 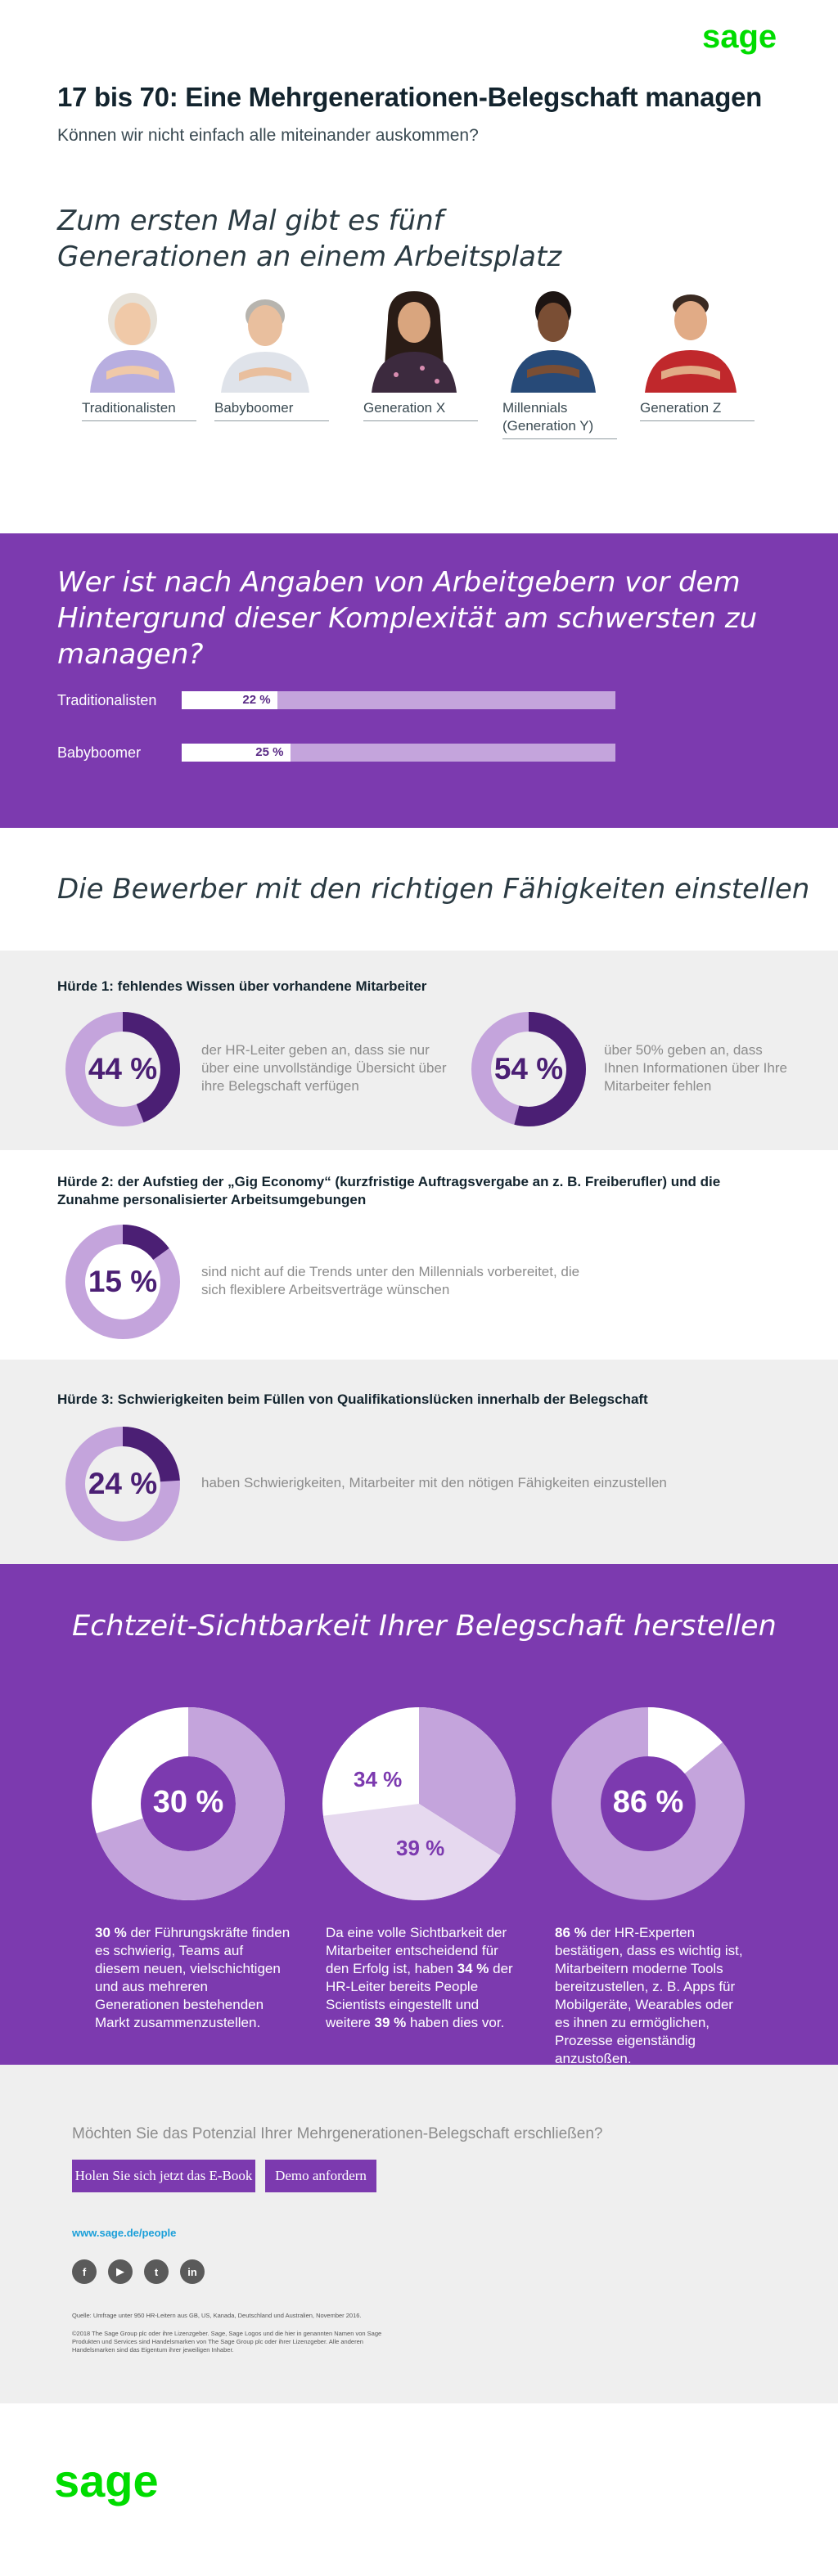 I want to click on chart2-desc-bold1: 34 %, so click(x=473, y=1969).